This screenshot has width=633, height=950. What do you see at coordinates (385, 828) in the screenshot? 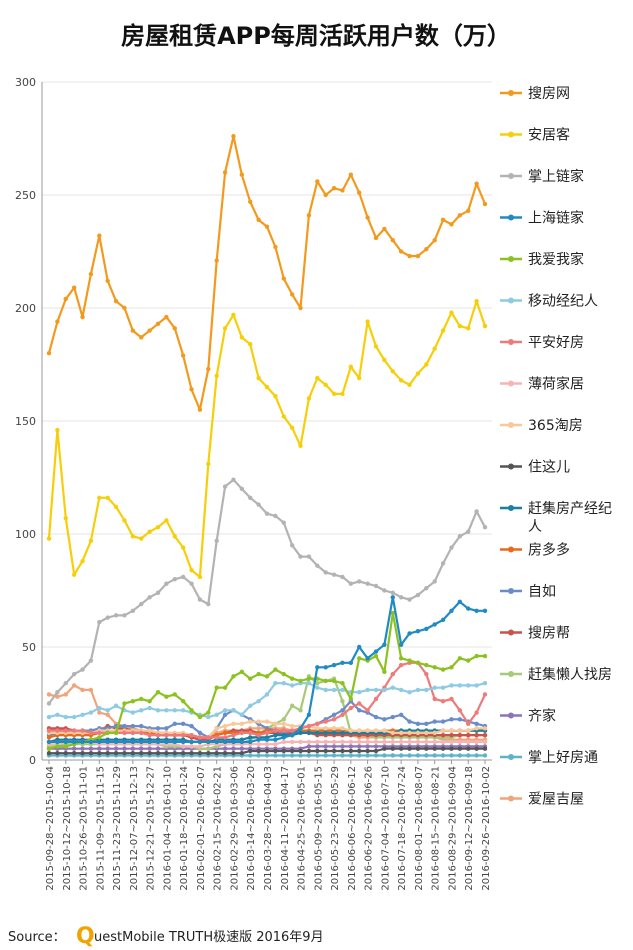
I see `x-tick-label: 2016-07-04~2016-07-10` at bounding box center [385, 828].